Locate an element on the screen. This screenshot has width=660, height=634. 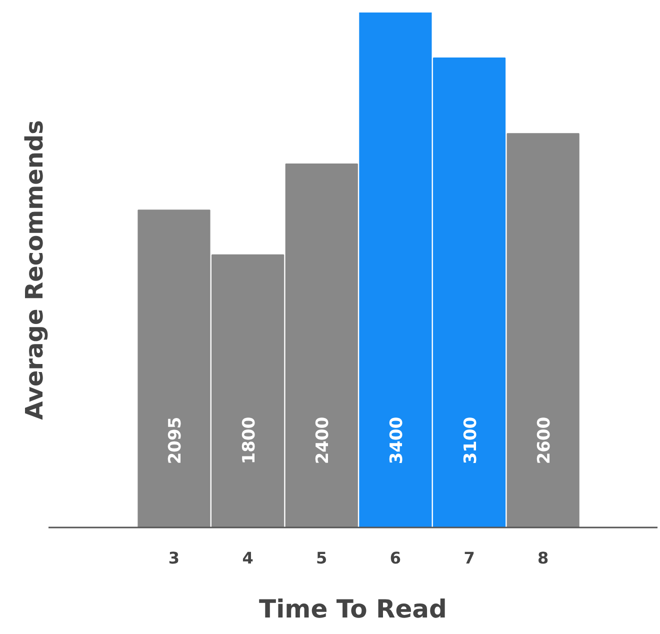
bar is located at coordinates (543, 330).